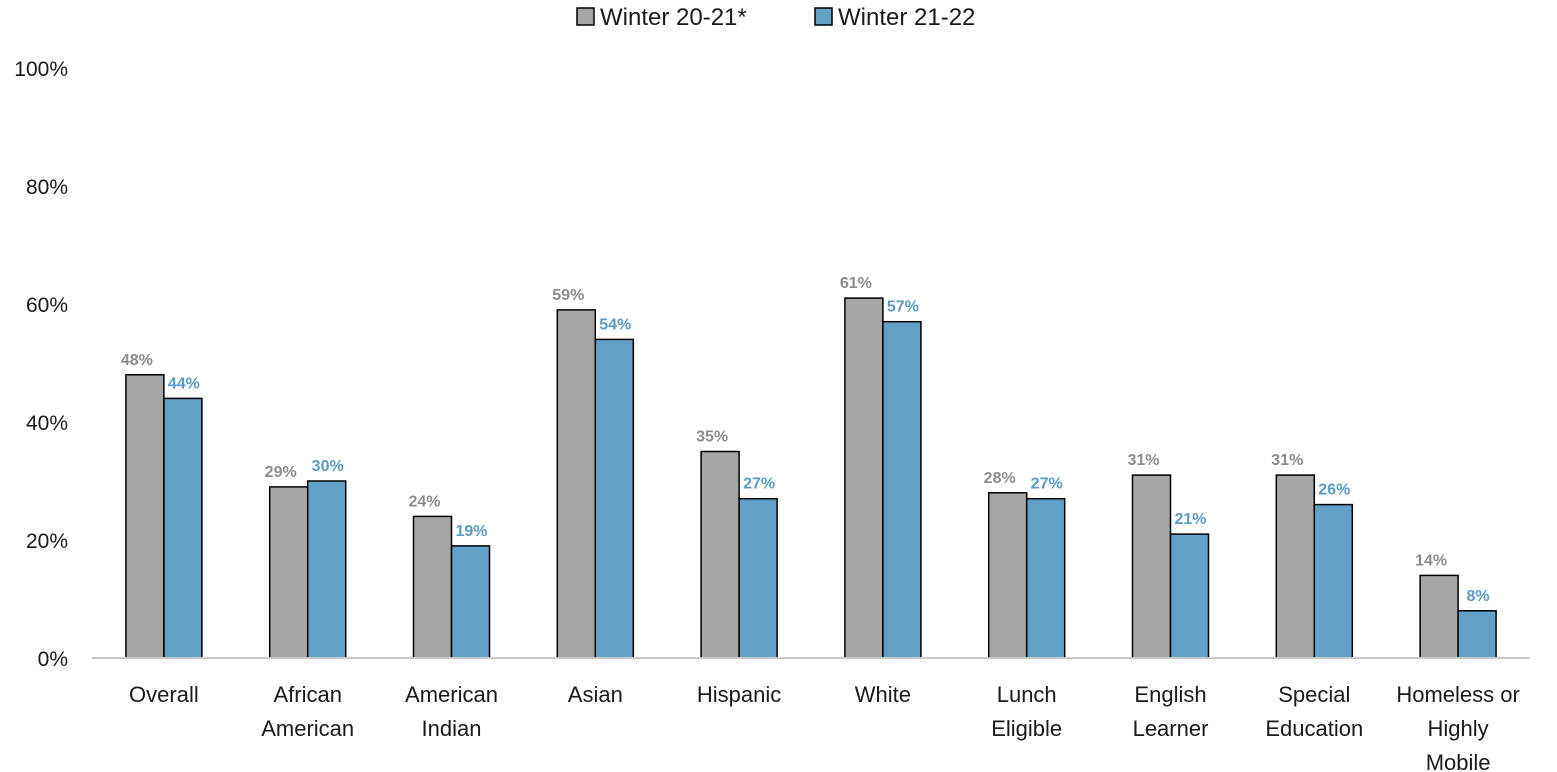 The image size is (1557, 772). What do you see at coordinates (53, 659) in the screenshot?
I see `y-tick-label: 0%` at bounding box center [53, 659].